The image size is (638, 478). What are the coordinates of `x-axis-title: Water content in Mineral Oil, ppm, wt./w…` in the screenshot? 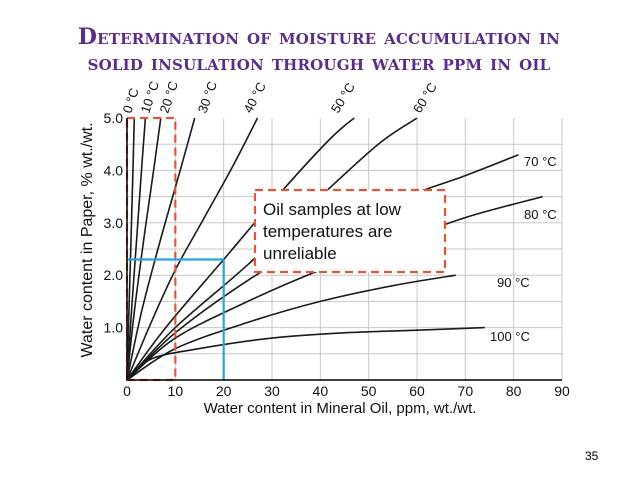 It's located at (340, 408).